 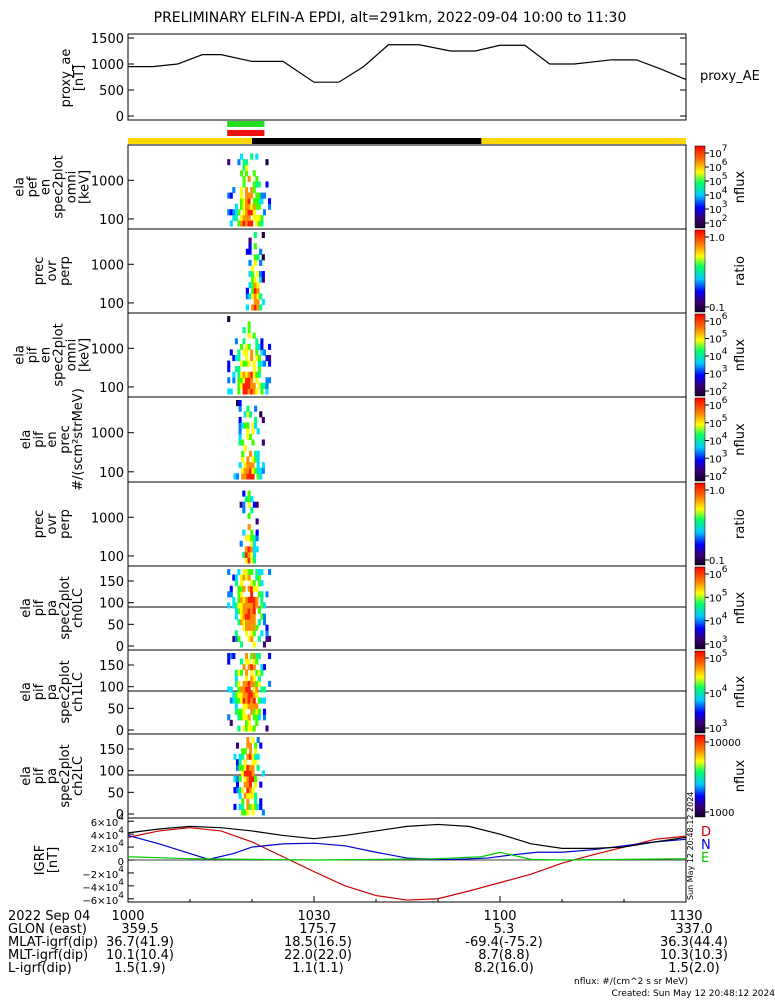 What do you see at coordinates (718, 422) in the screenshot?
I see `colorbar-tick-label: 10⁵` at bounding box center [718, 422].